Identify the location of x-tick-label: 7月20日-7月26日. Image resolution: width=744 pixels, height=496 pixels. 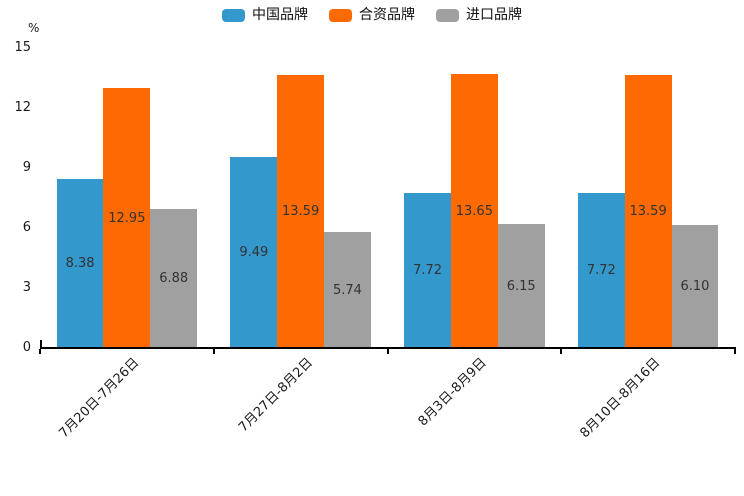
(98, 398).